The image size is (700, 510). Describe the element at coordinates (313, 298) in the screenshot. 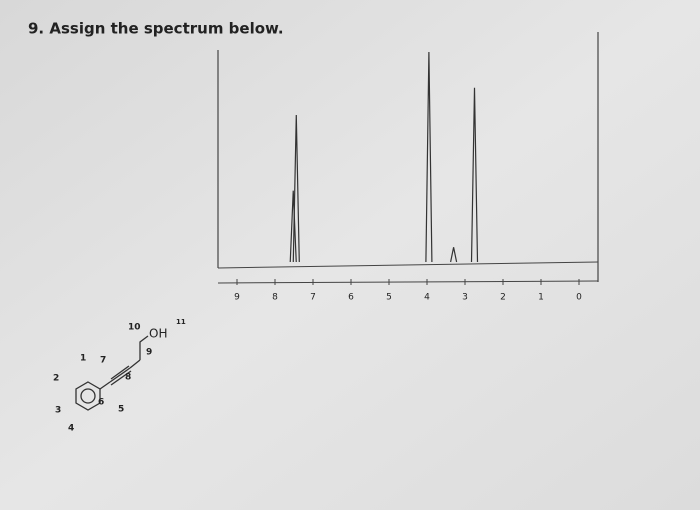

I see `x-tick-label: 7` at that location.